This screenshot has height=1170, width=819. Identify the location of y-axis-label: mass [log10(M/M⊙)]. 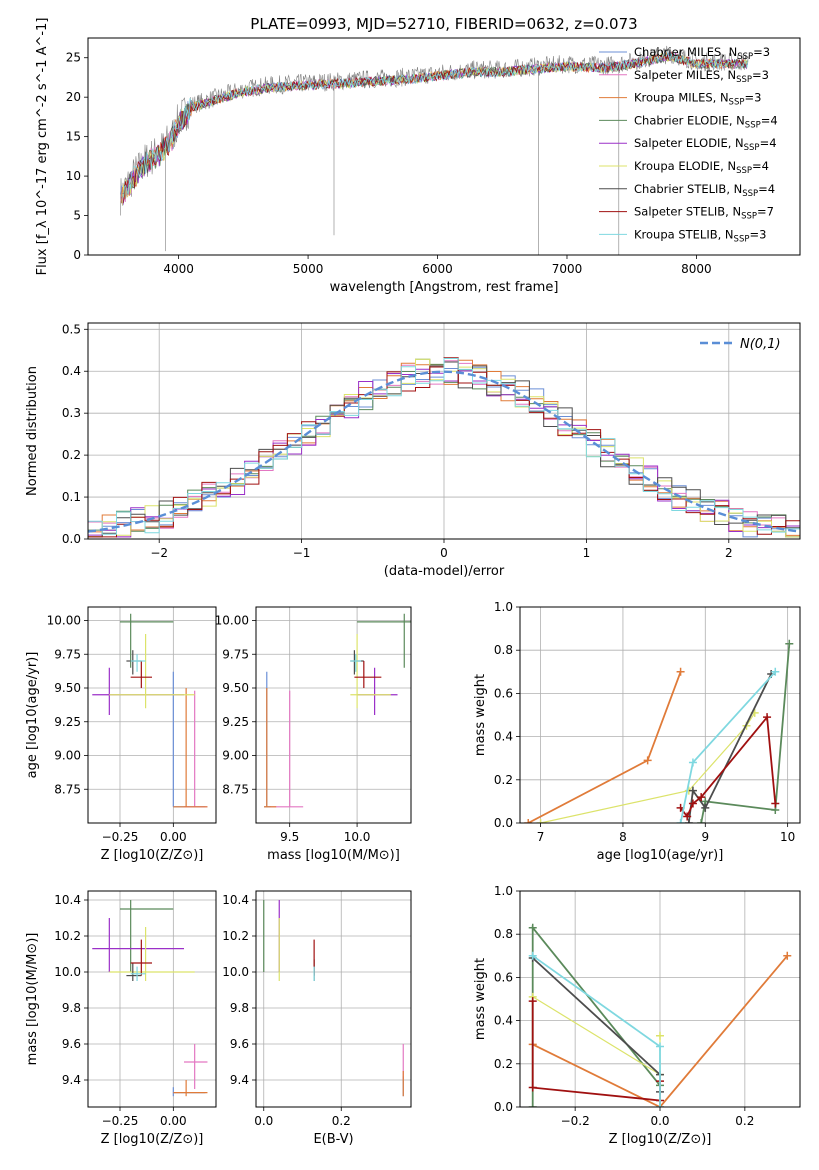
(32, 999).